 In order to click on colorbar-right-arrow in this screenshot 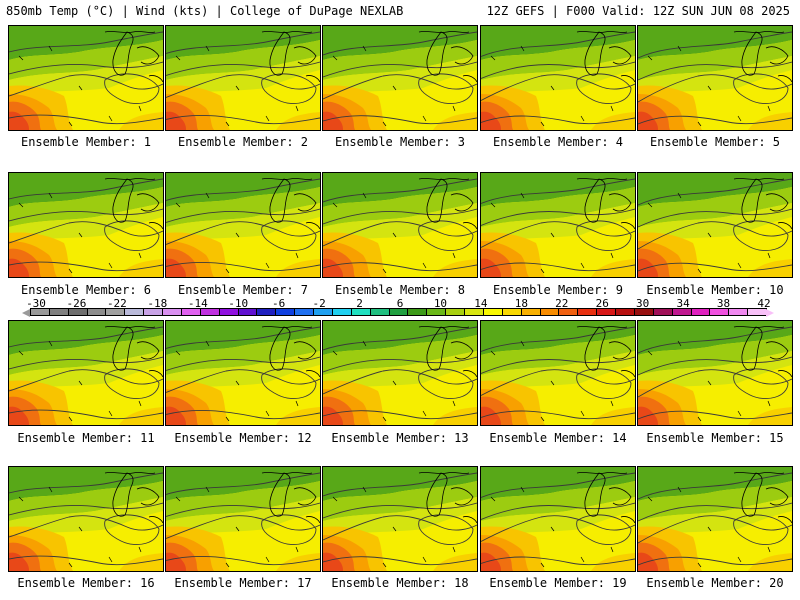, I will do `click(770, 313)`.